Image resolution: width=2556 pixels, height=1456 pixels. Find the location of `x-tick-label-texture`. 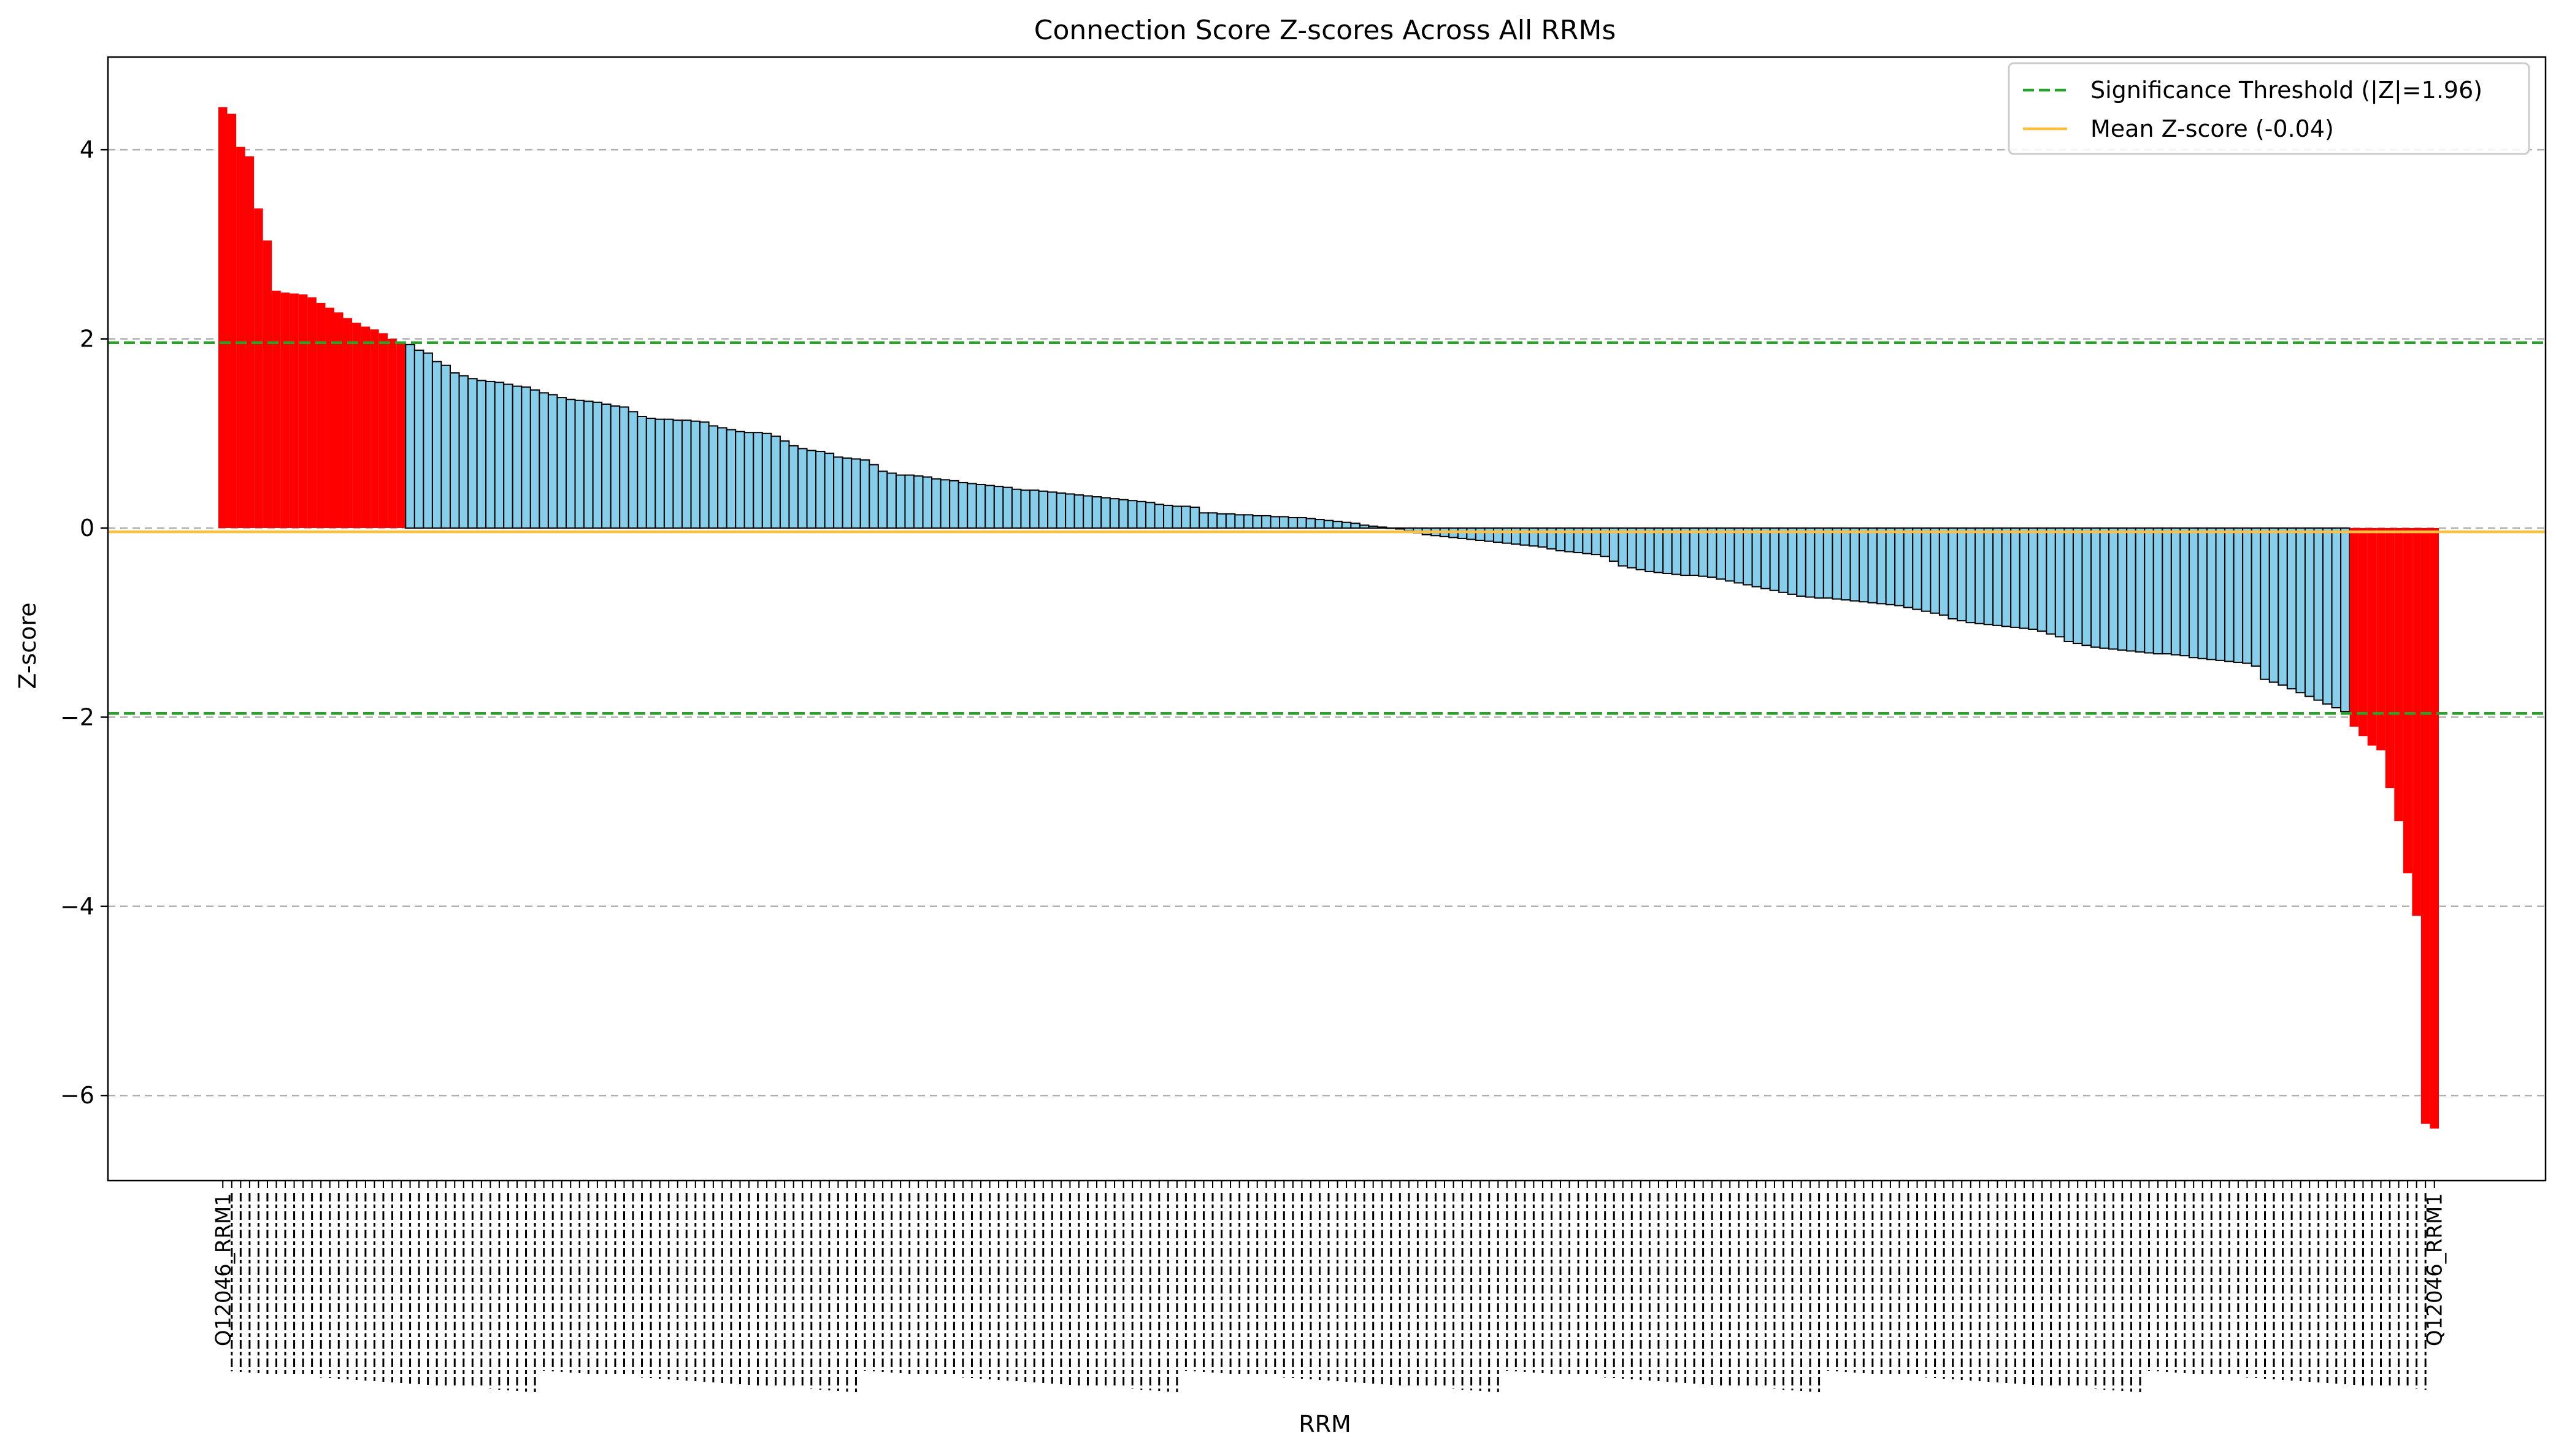

x-tick-label-texture is located at coordinates (1329, 1292).